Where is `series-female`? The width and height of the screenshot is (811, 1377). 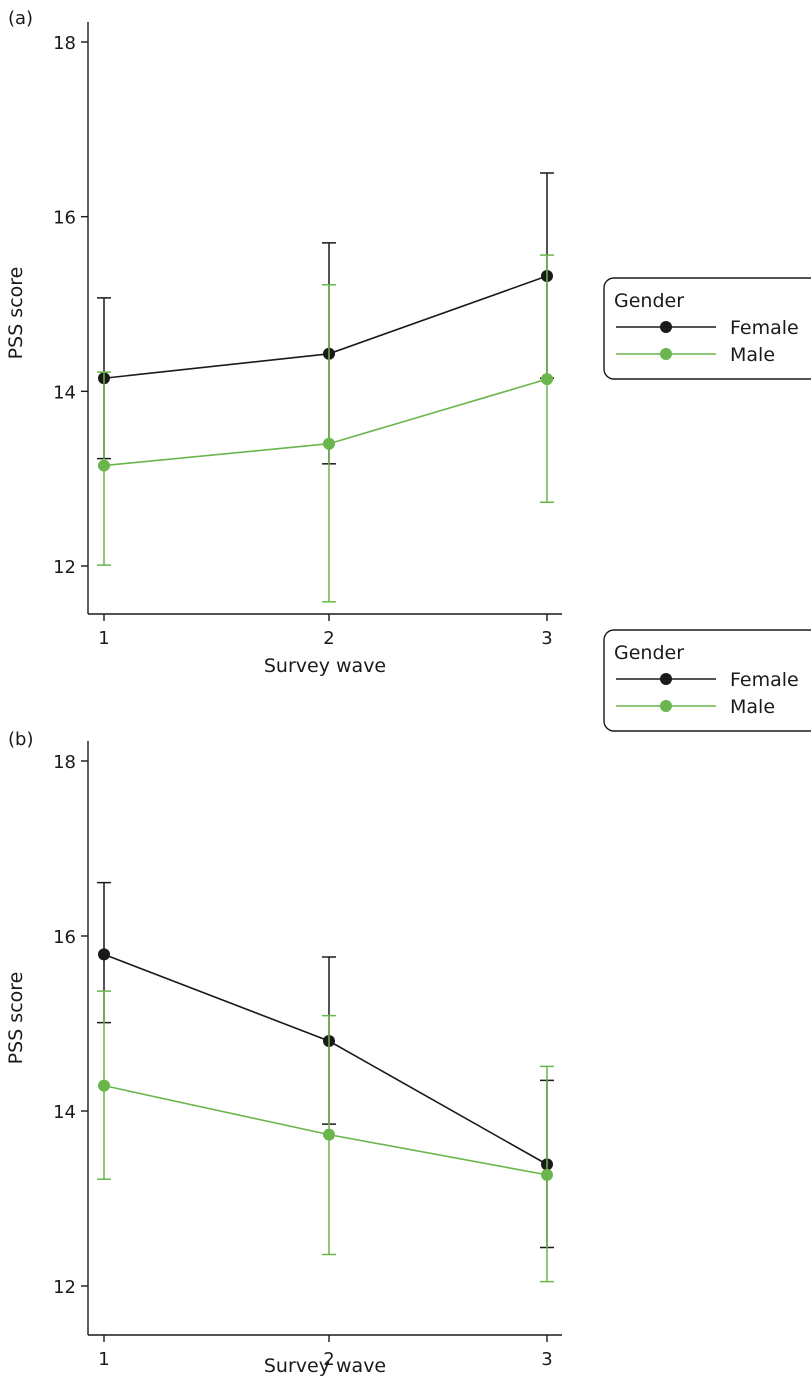 series-female is located at coordinates (325, 318).